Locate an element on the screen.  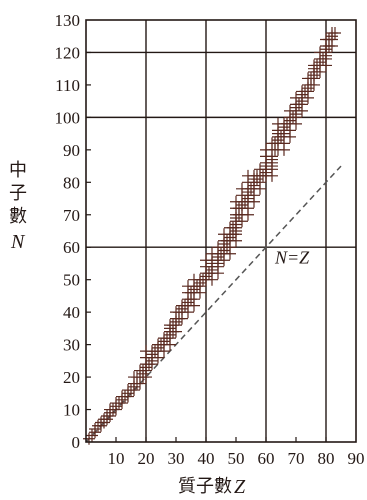
x-tick-label: 80 is located at coordinates (326, 458).